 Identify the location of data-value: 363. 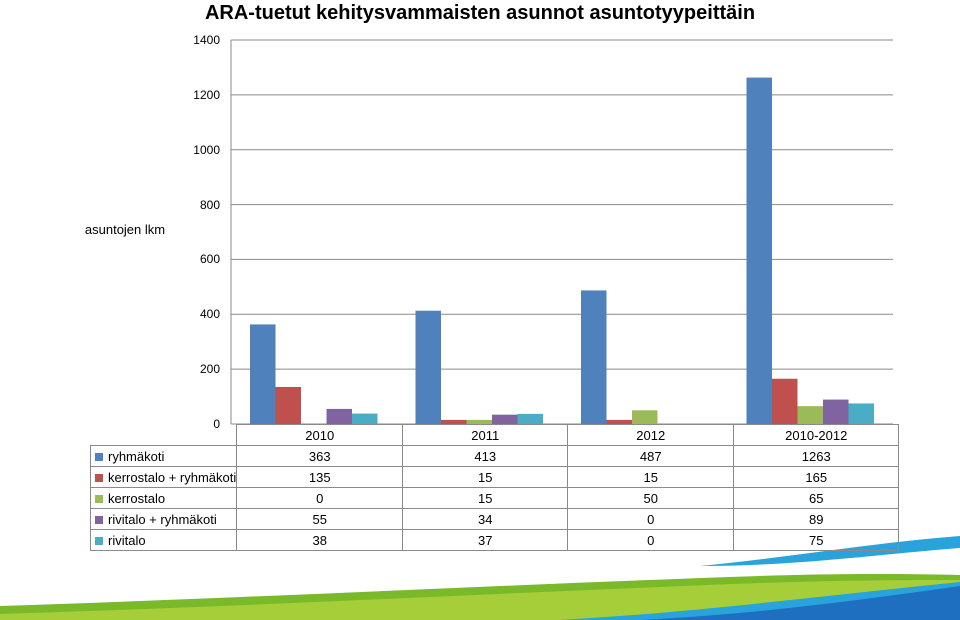
(320, 456).